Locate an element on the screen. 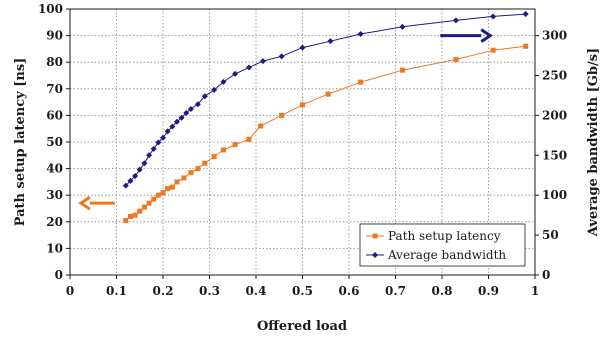 Image resolution: width=607 pixels, height=339 pixels. left-y-tick-label: 80 is located at coordinates (54, 62).